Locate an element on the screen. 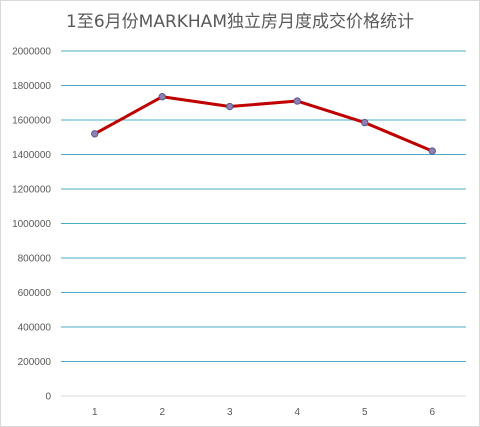 The height and width of the screenshot is (427, 480). series-group is located at coordinates (263, 124).